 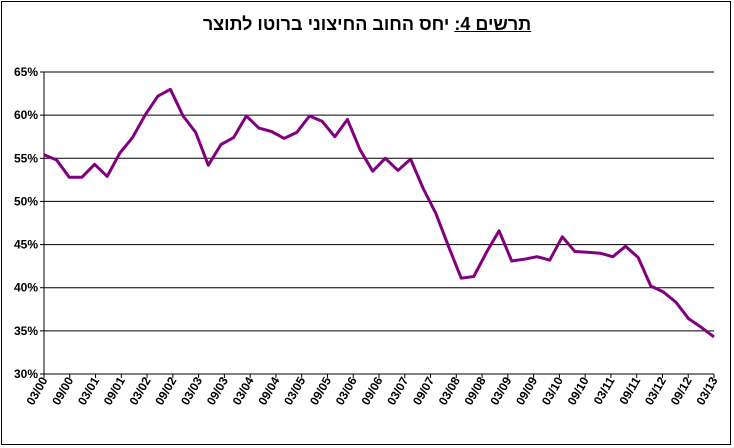 What do you see at coordinates (294, 390) in the screenshot?
I see `x-tick-label: 03/05` at bounding box center [294, 390].